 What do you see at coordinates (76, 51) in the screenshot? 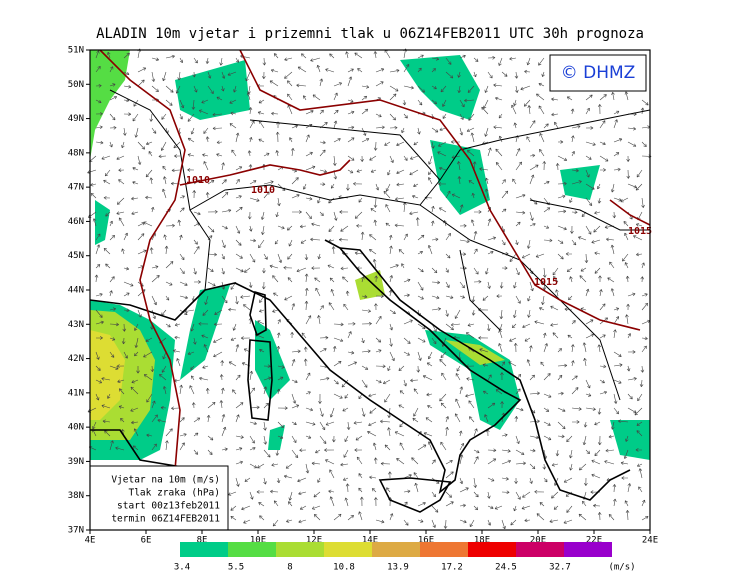
I see `lat-label: 51N` at bounding box center [76, 51].